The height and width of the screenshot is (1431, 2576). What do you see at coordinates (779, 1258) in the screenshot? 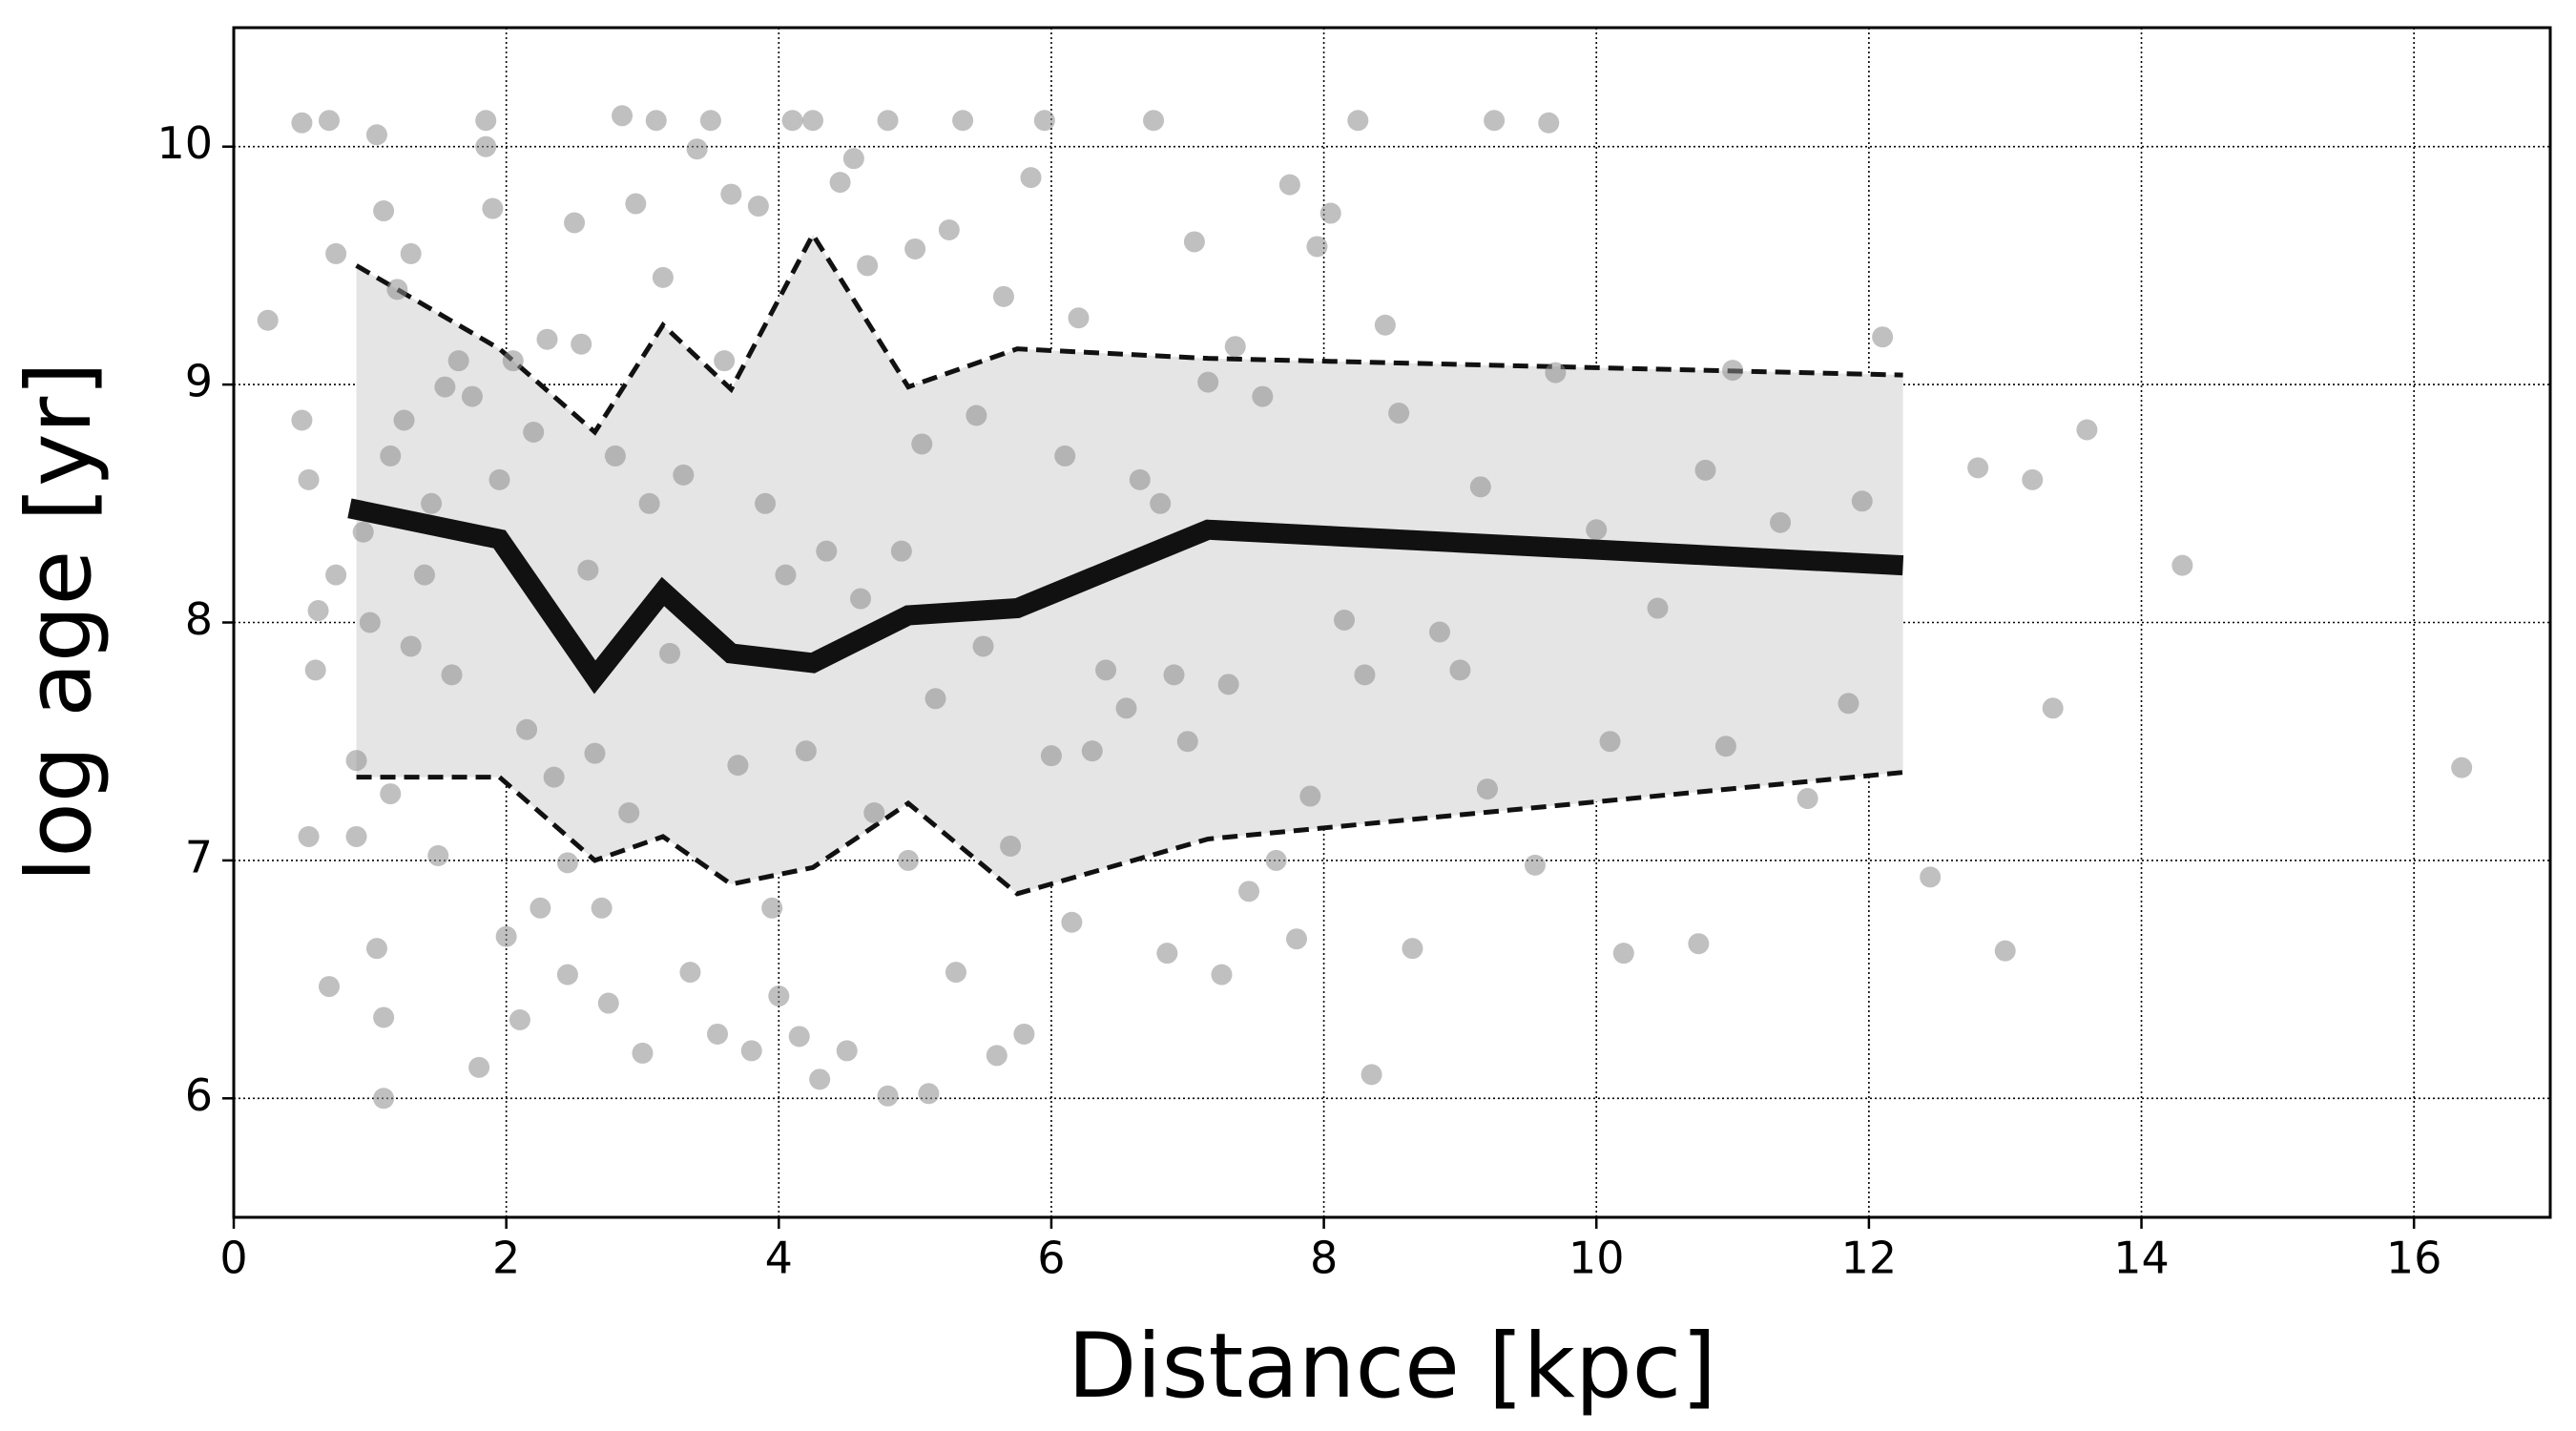
I see `x-tick-label: 4` at bounding box center [779, 1258].